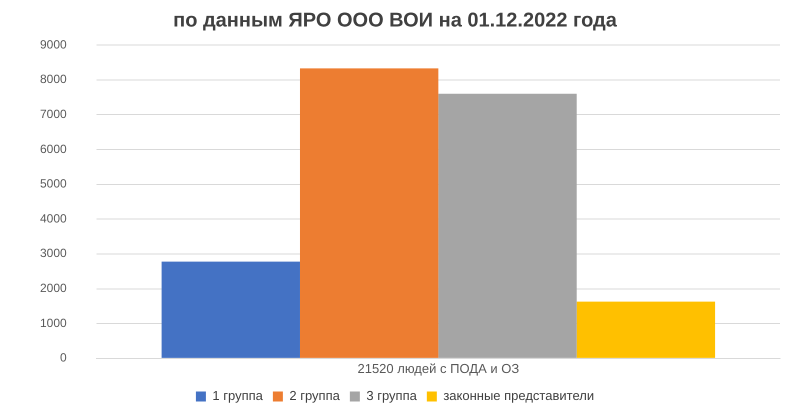 The width and height of the screenshot is (795, 418). I want to click on y-tick-label: 1000, so click(54, 323).